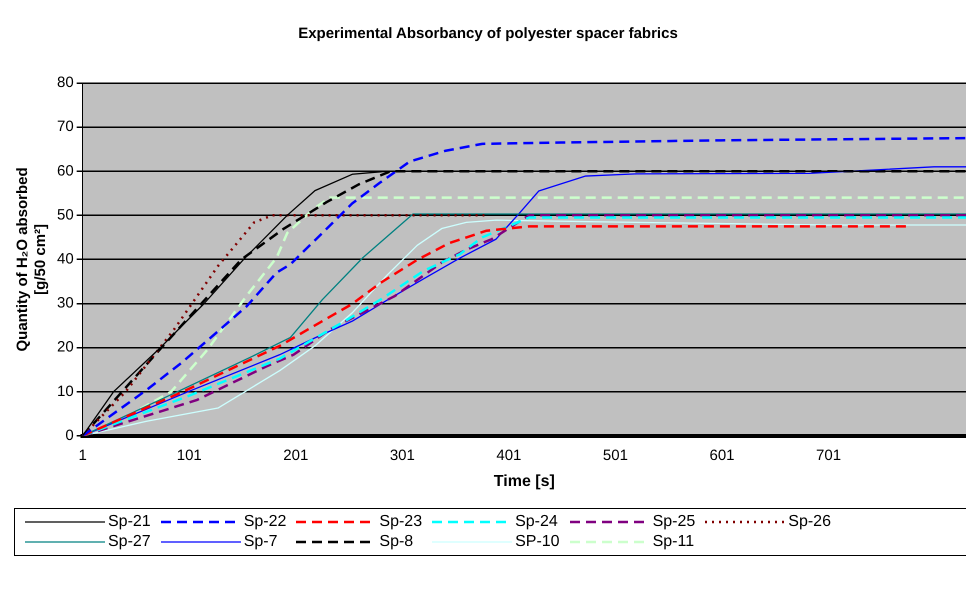 This screenshot has width=966, height=597. Describe the element at coordinates (129, 522) in the screenshot. I see `legend-label: Sp-21` at that location.